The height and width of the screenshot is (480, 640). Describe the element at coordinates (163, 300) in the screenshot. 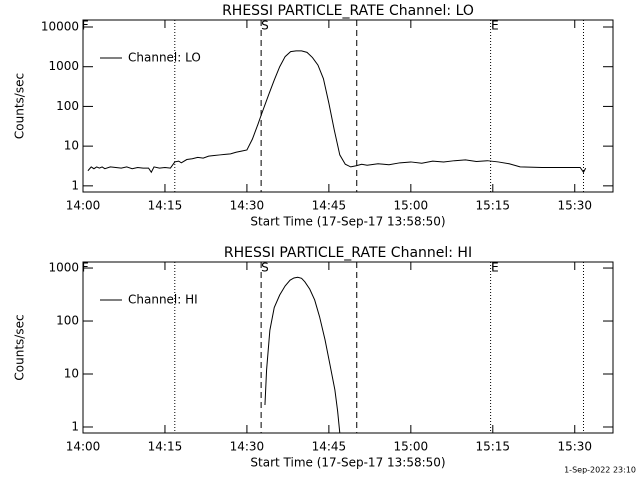

I see `legend-label: Channel: HI` at that location.